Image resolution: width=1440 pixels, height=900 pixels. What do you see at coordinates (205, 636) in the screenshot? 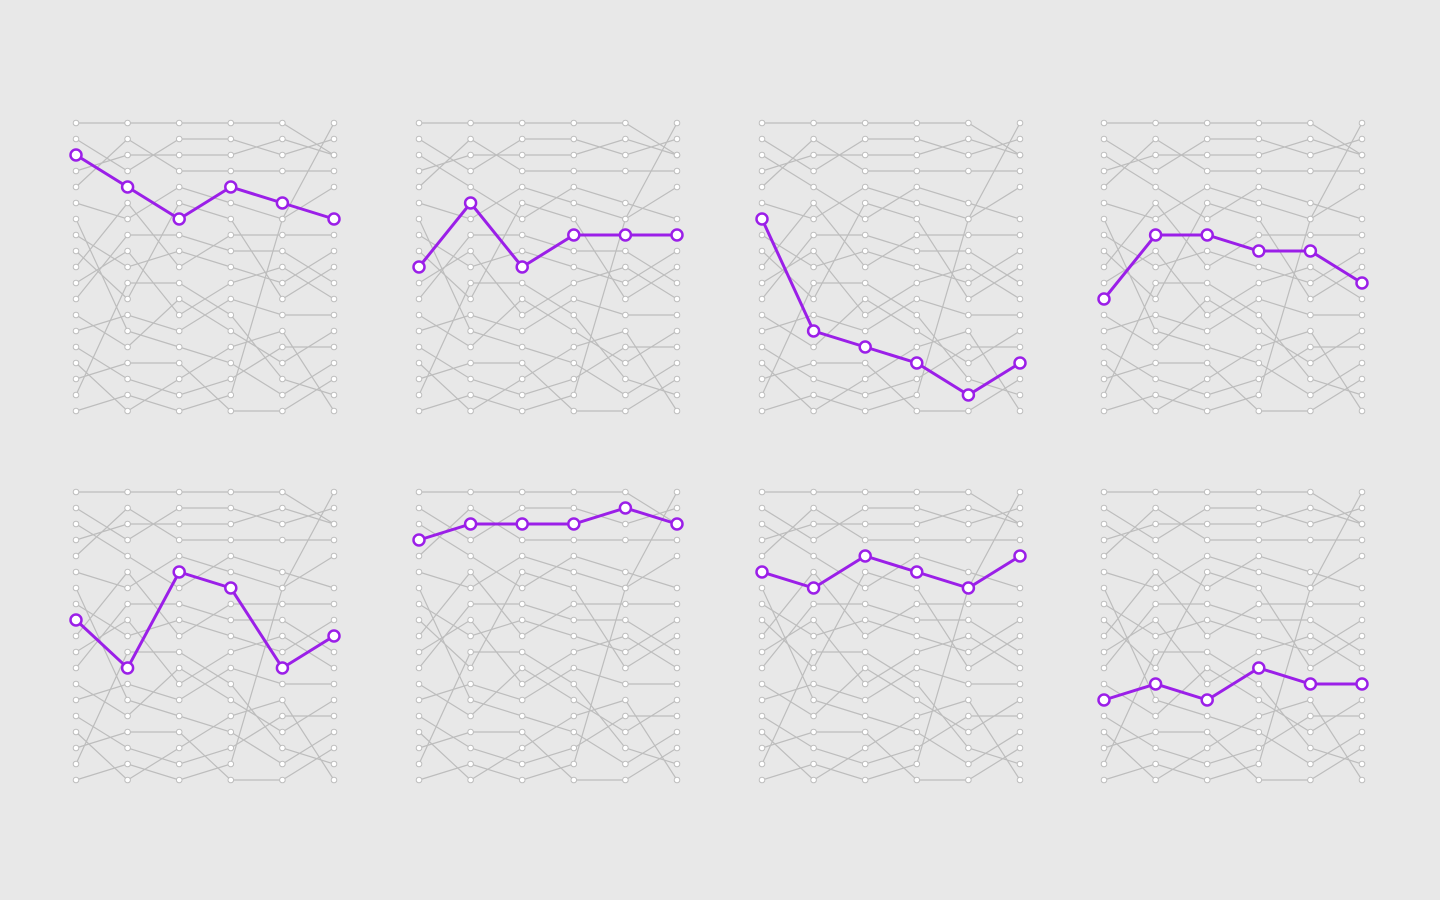
I see `panel` at bounding box center [205, 636].